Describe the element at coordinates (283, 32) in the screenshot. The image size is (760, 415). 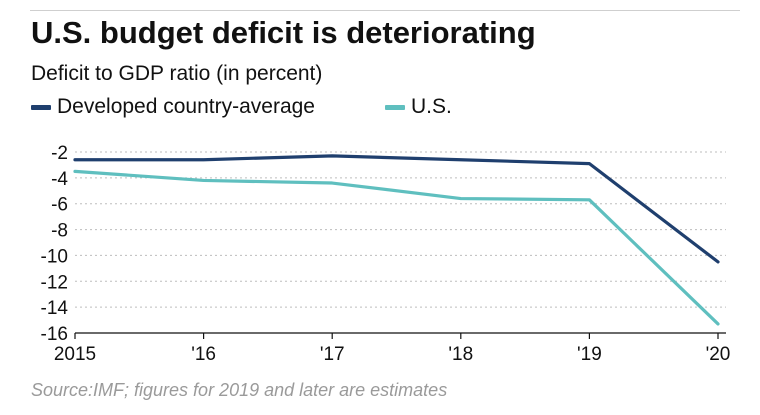
I see `chart-title: U.S. budget deficit is deteriorating` at that location.